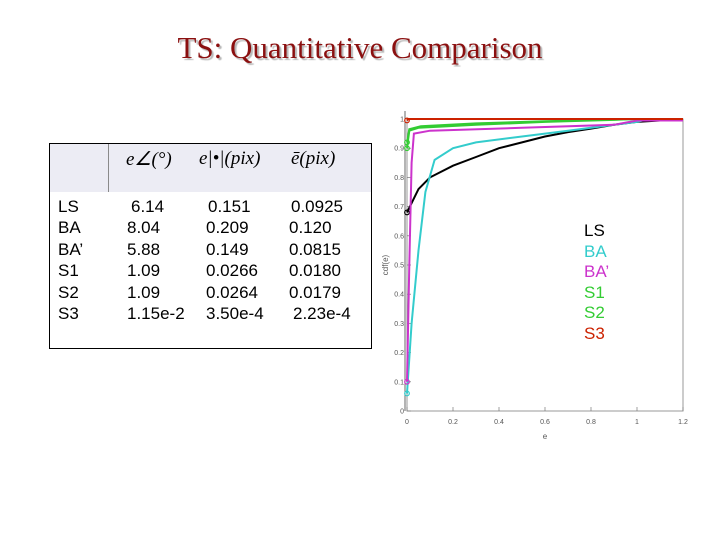 The image size is (720, 540). Describe the element at coordinates (399, 178) in the screenshot. I see `y-tick-label: 0.8` at that location.